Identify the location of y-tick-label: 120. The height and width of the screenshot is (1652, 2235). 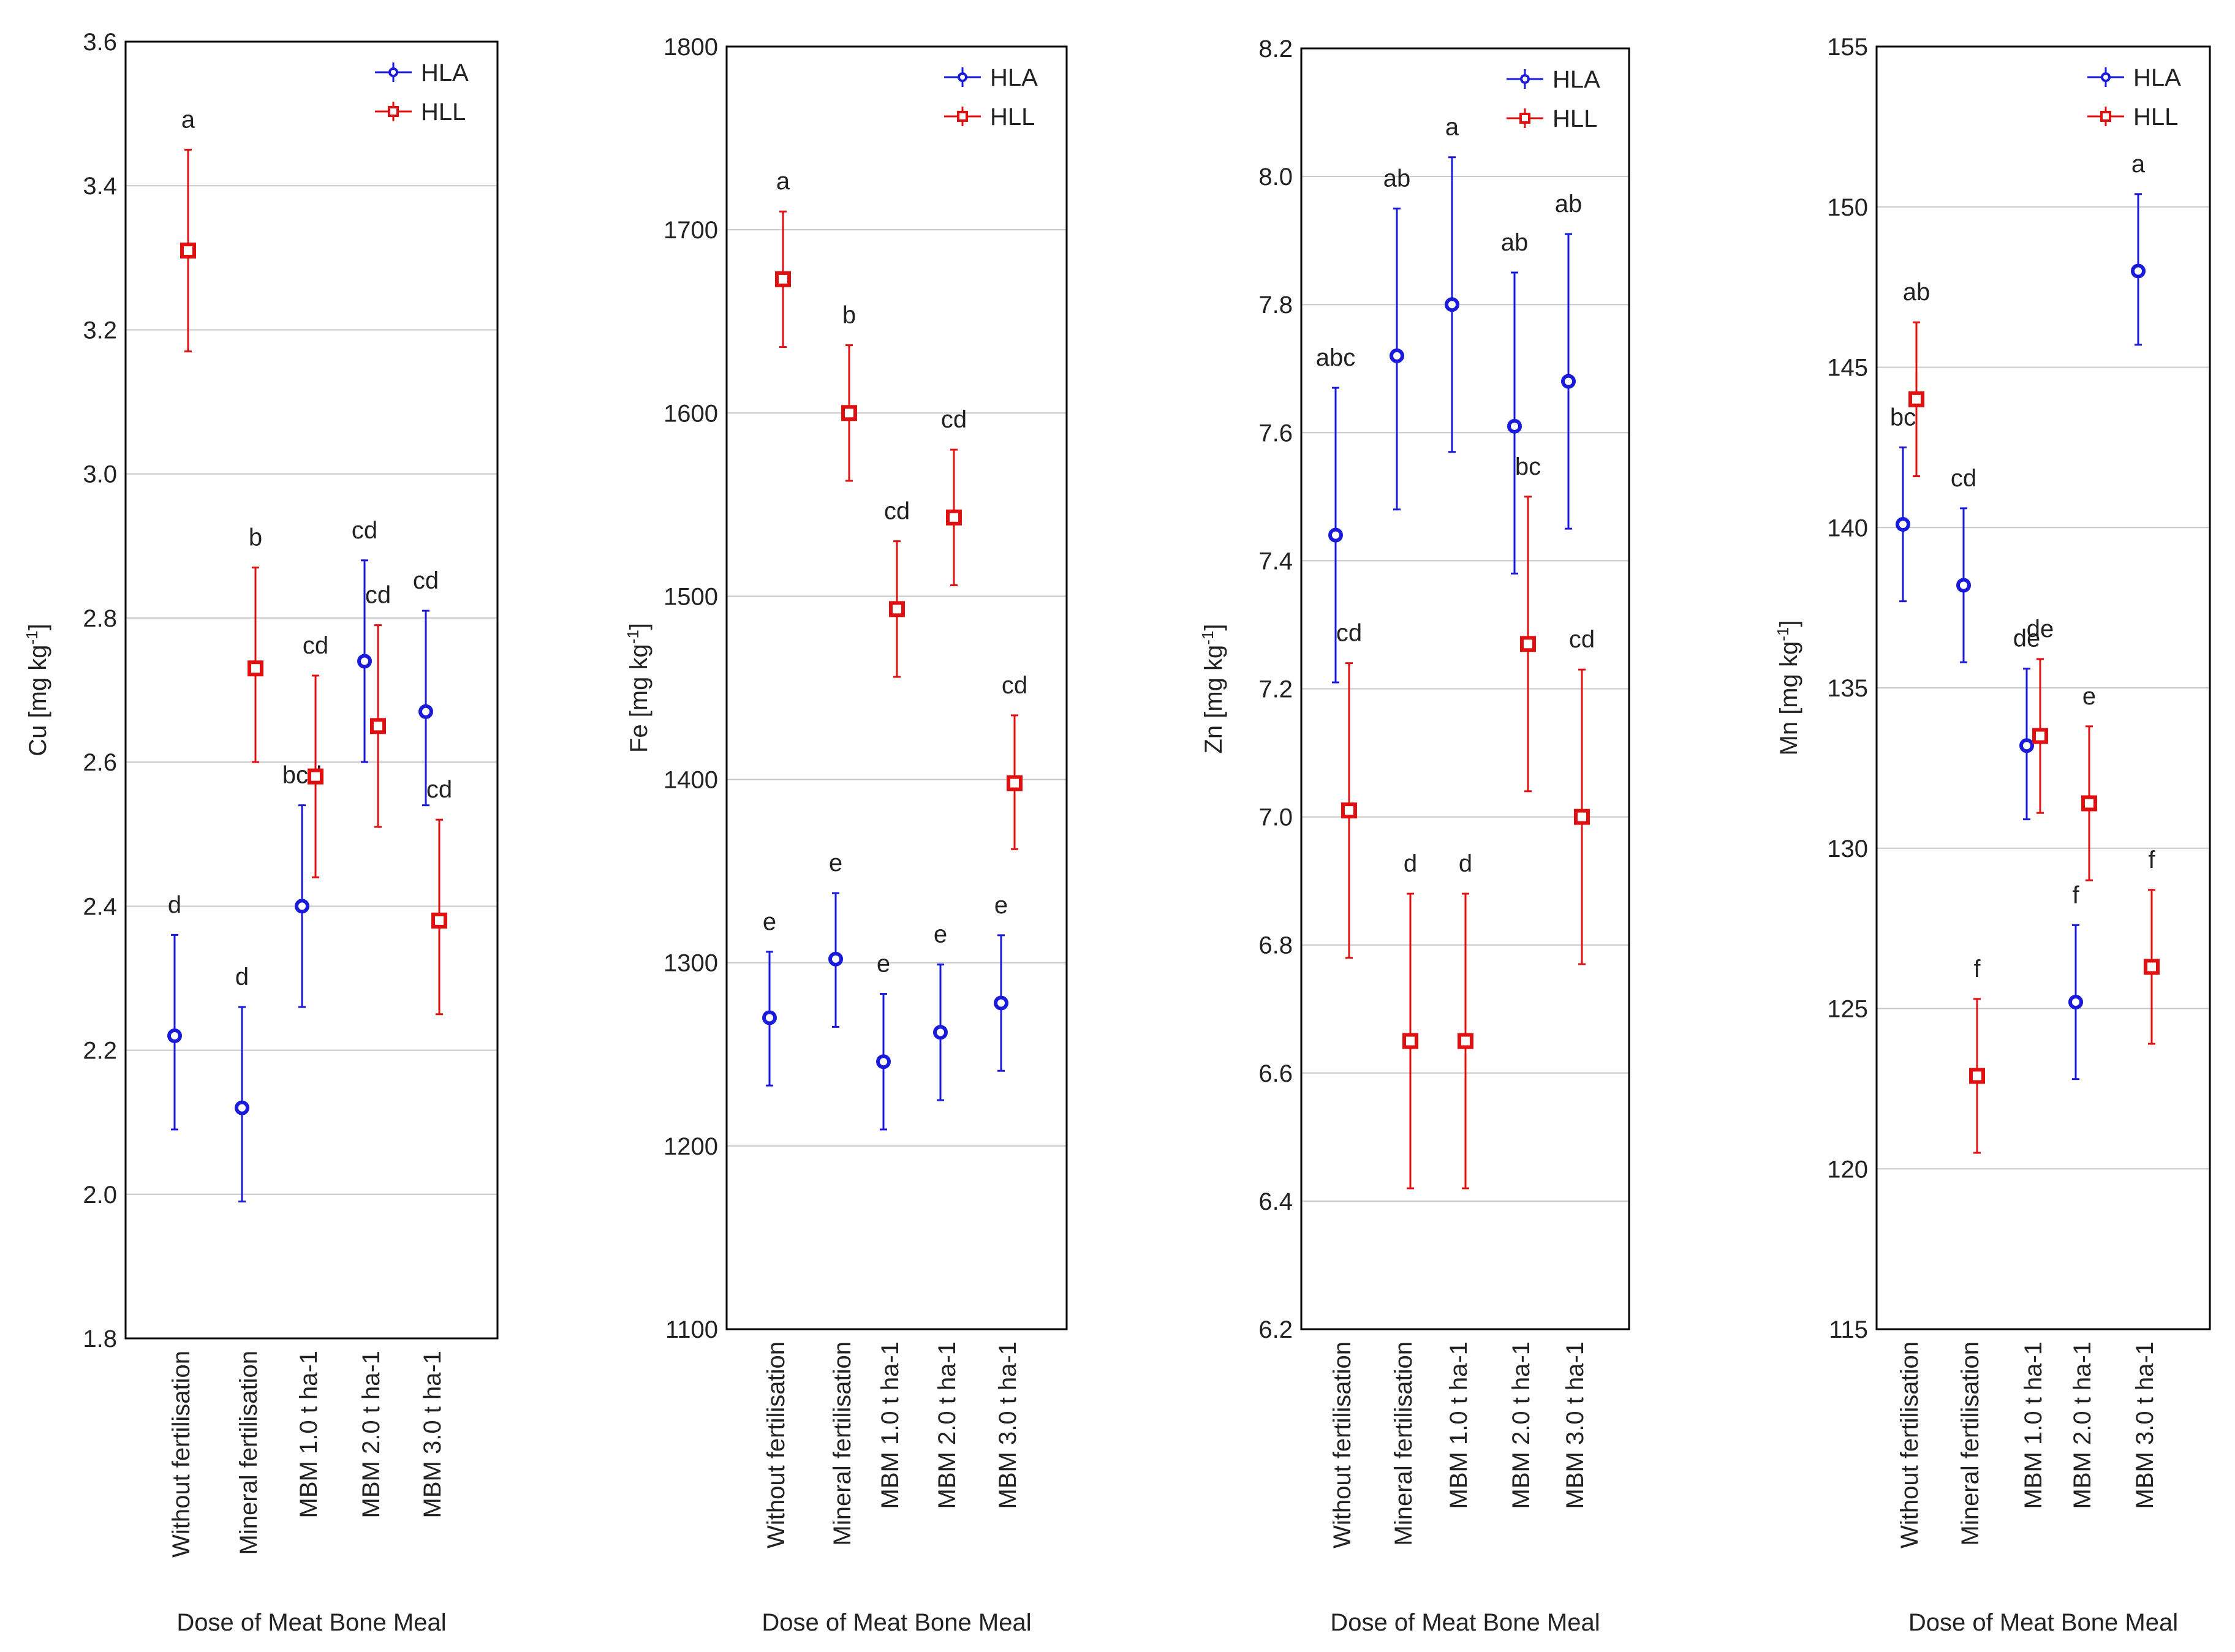
(1847, 1169).